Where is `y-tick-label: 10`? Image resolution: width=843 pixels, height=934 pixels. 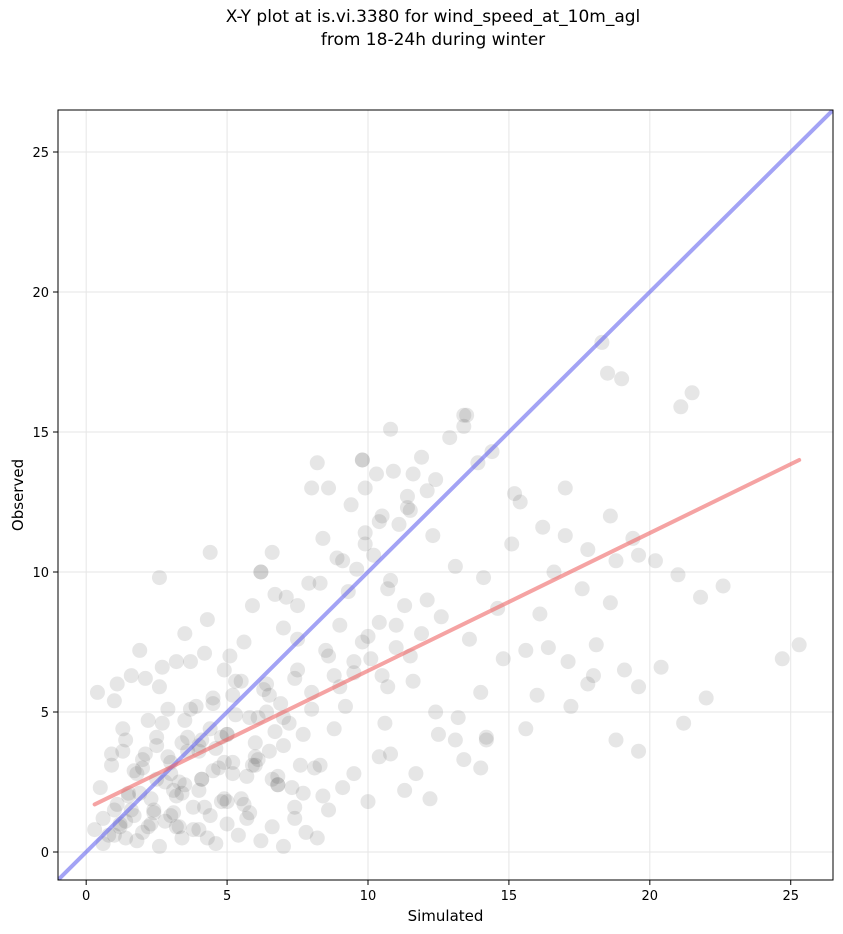
y-tick-label: 10 is located at coordinates (40, 573).